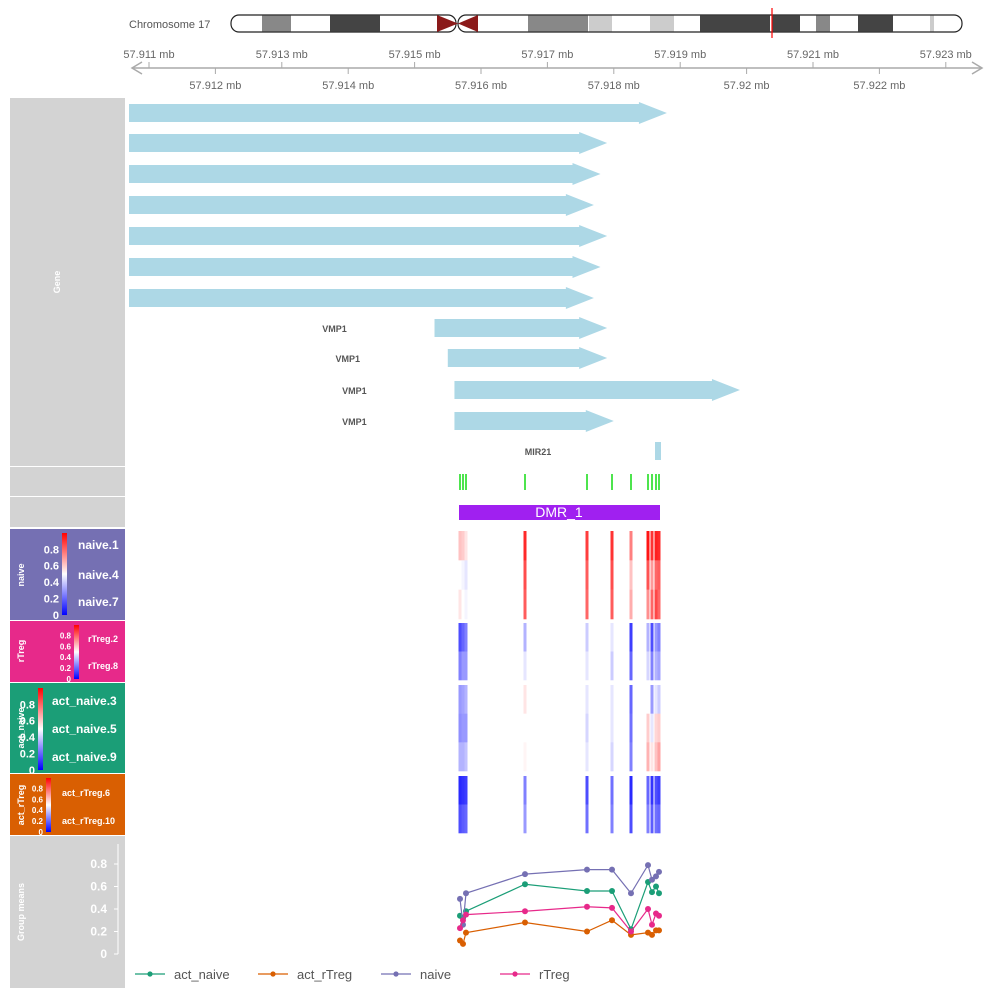 The height and width of the screenshot is (1000, 1000). What do you see at coordinates (98, 545) in the screenshot?
I see `sample-label: naive.1` at bounding box center [98, 545].